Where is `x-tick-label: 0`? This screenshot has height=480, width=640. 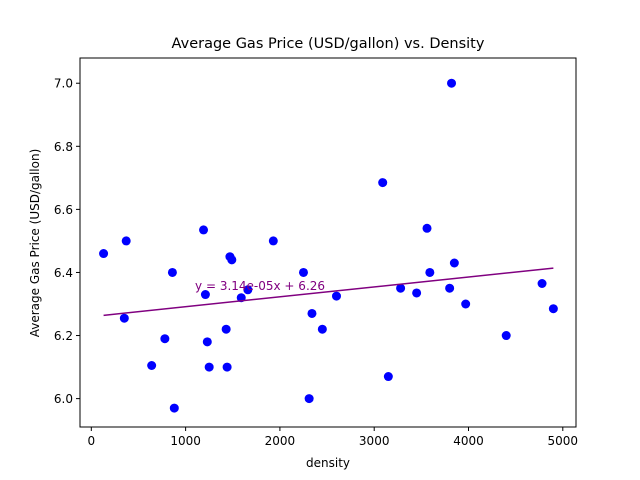 x-tick-label: 0 is located at coordinates (91, 441).